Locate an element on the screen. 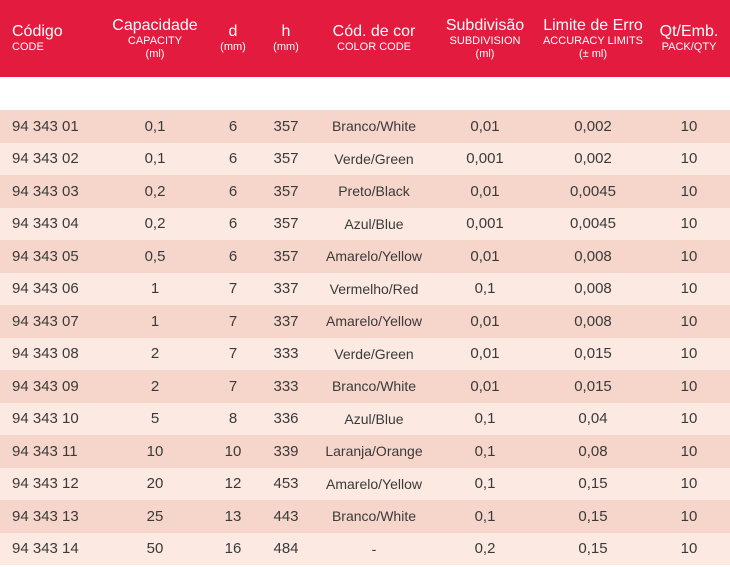  cell-capacity: 2 is located at coordinates (155, 386).